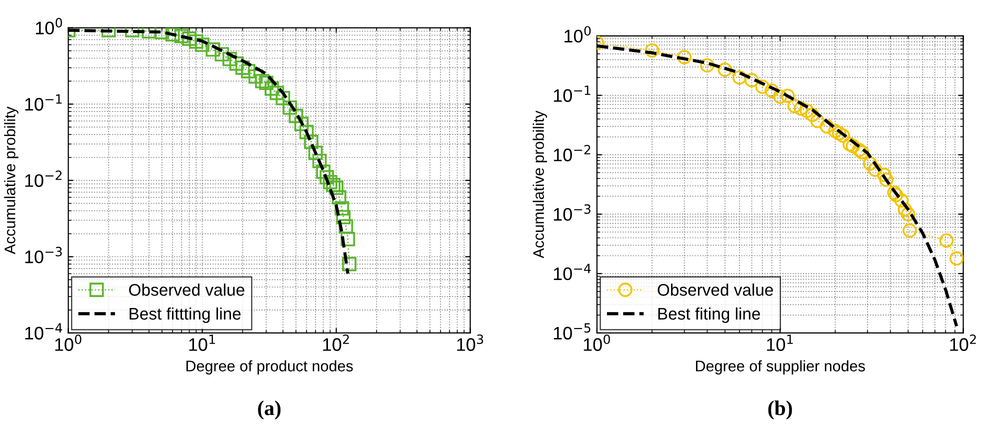 The height and width of the screenshot is (428, 990). Describe the element at coordinates (780, 367) in the screenshot. I see `x-axis-title: Degree of supplier nodes` at that location.